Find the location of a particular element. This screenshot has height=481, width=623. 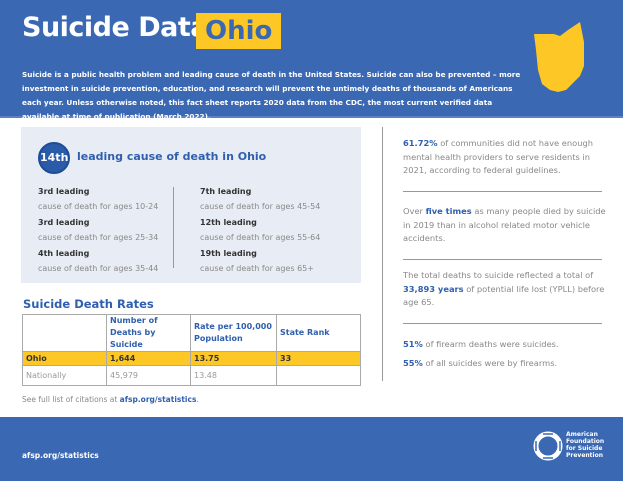

table-row: Nationally 45,979 13.48 is located at coordinates (191, 375).